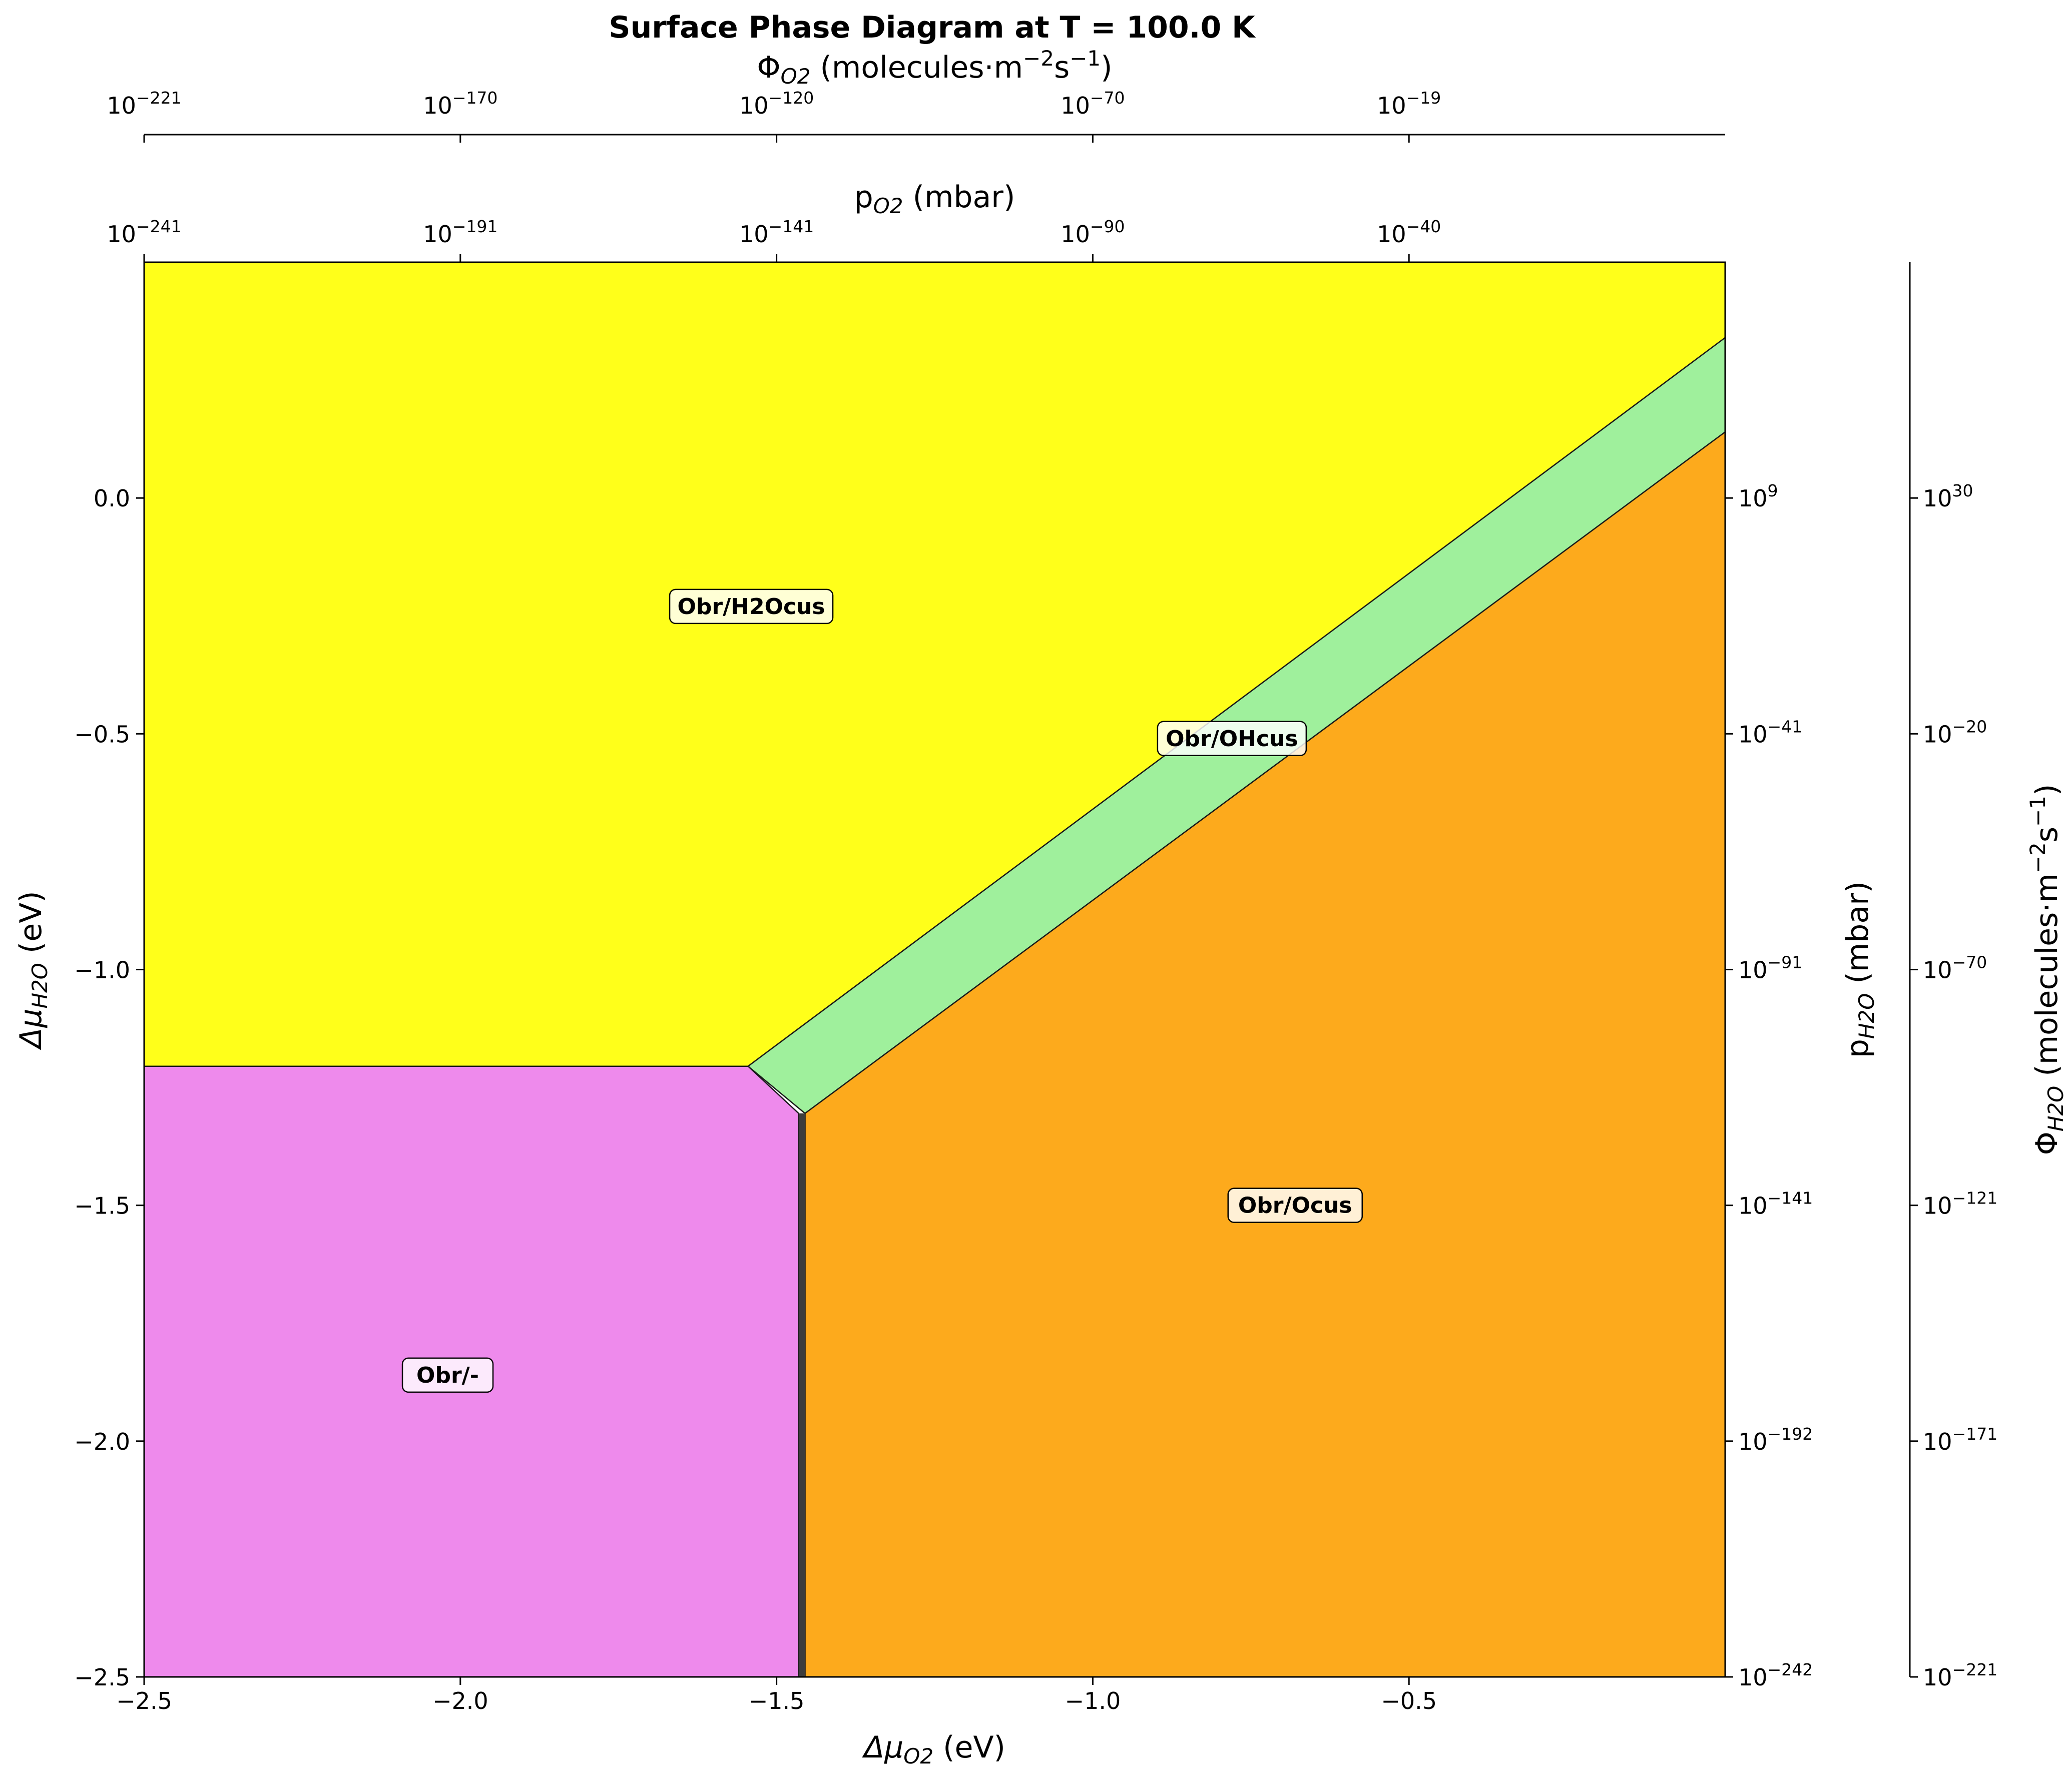 This screenshot has width=2072, height=1770. I want to click on right-inner-tick-label: 10−141, so click(1775, 1204).